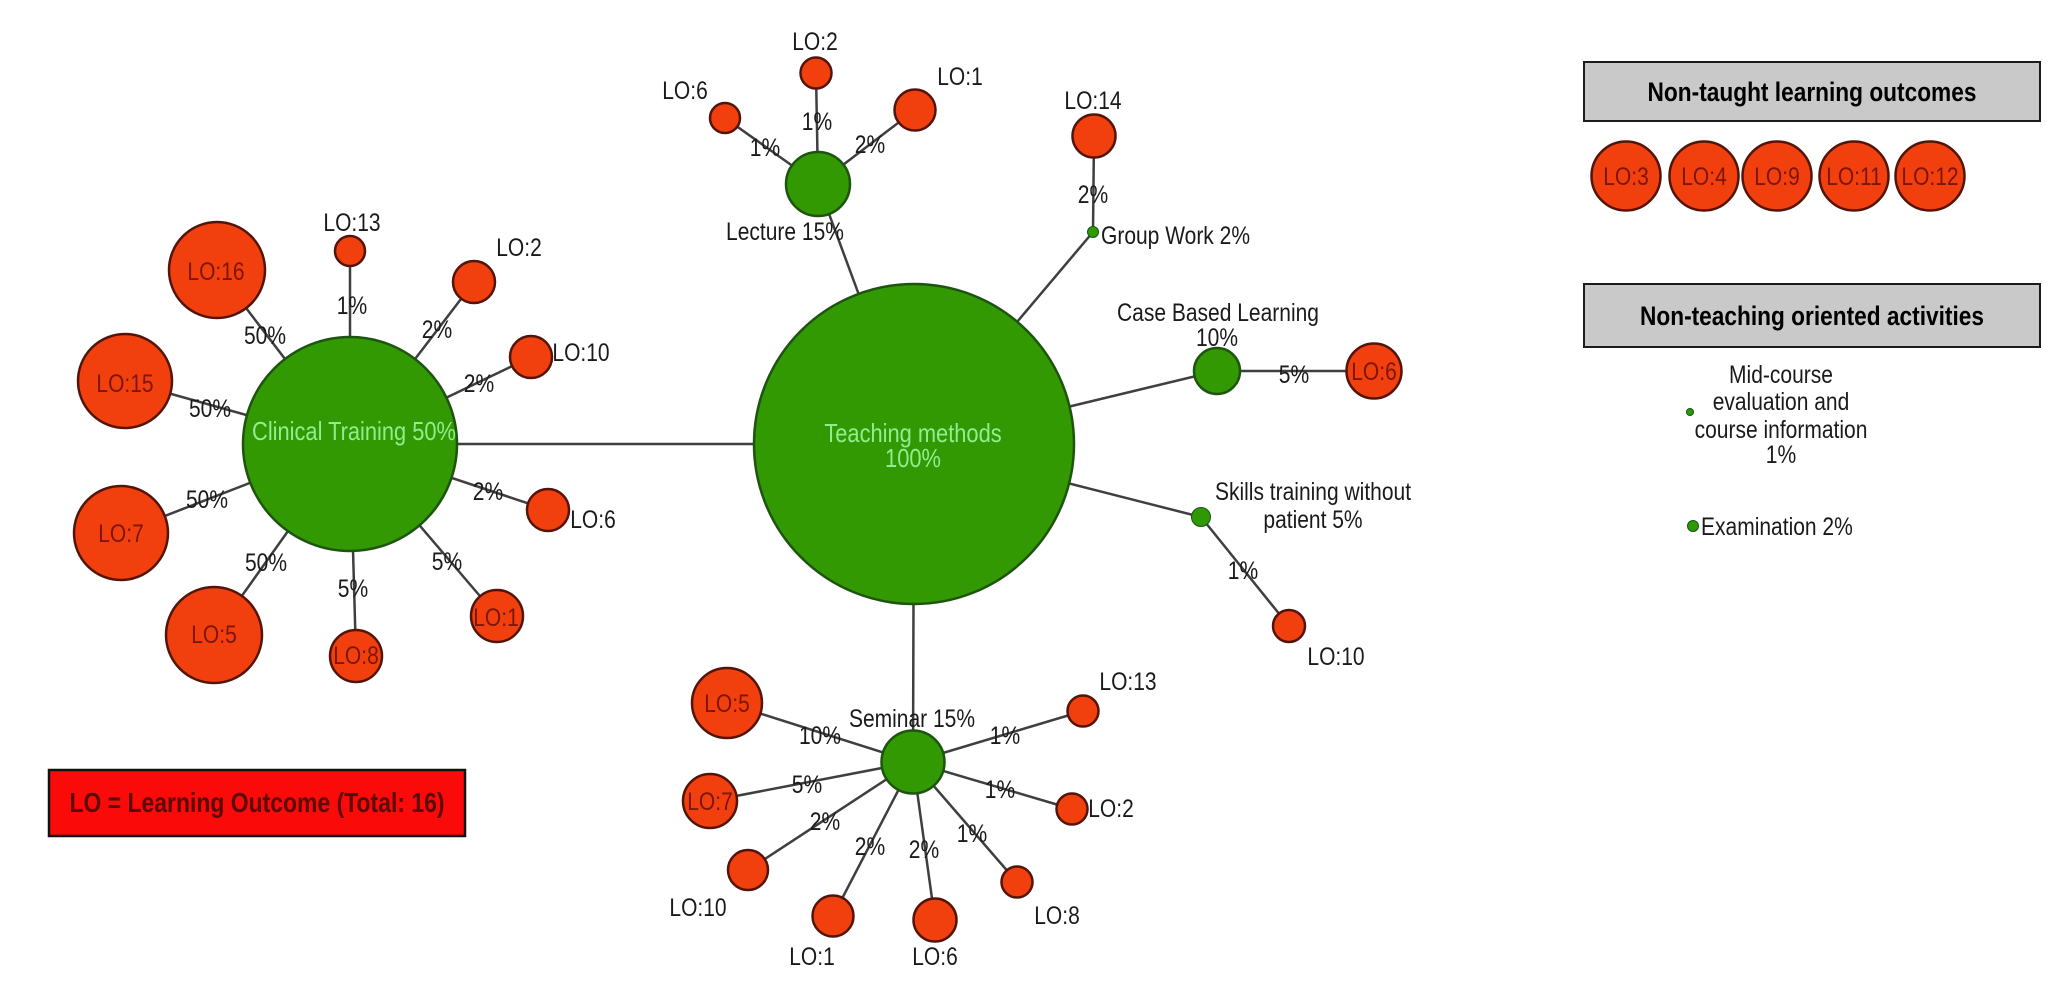 This screenshot has width=2059, height=1001. What do you see at coordinates (1626, 177) in the screenshot?
I see `svg-text: LO:3` at bounding box center [1626, 177].